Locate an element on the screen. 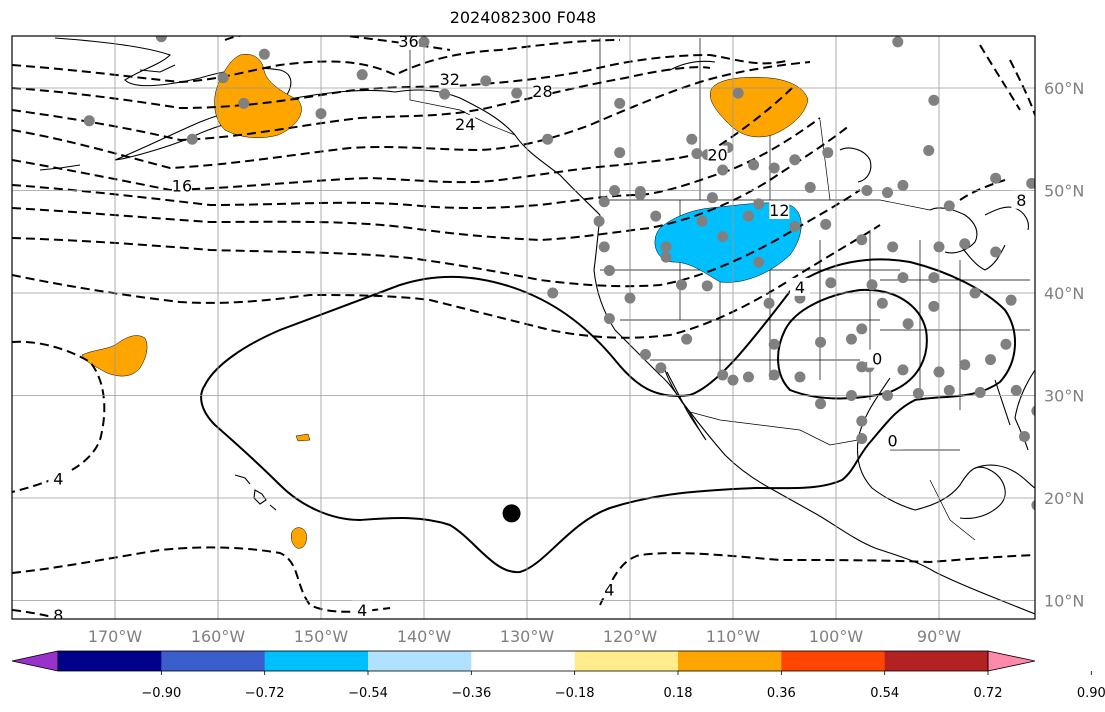  longitude-tick-label: 150°W is located at coordinates (321, 636).